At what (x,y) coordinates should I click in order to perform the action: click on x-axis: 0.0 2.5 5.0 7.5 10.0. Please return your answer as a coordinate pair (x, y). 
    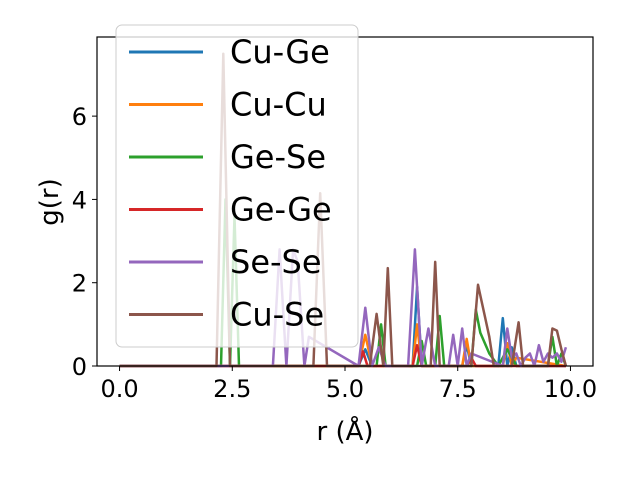
    Looking at the image, I should click on (348, 384).